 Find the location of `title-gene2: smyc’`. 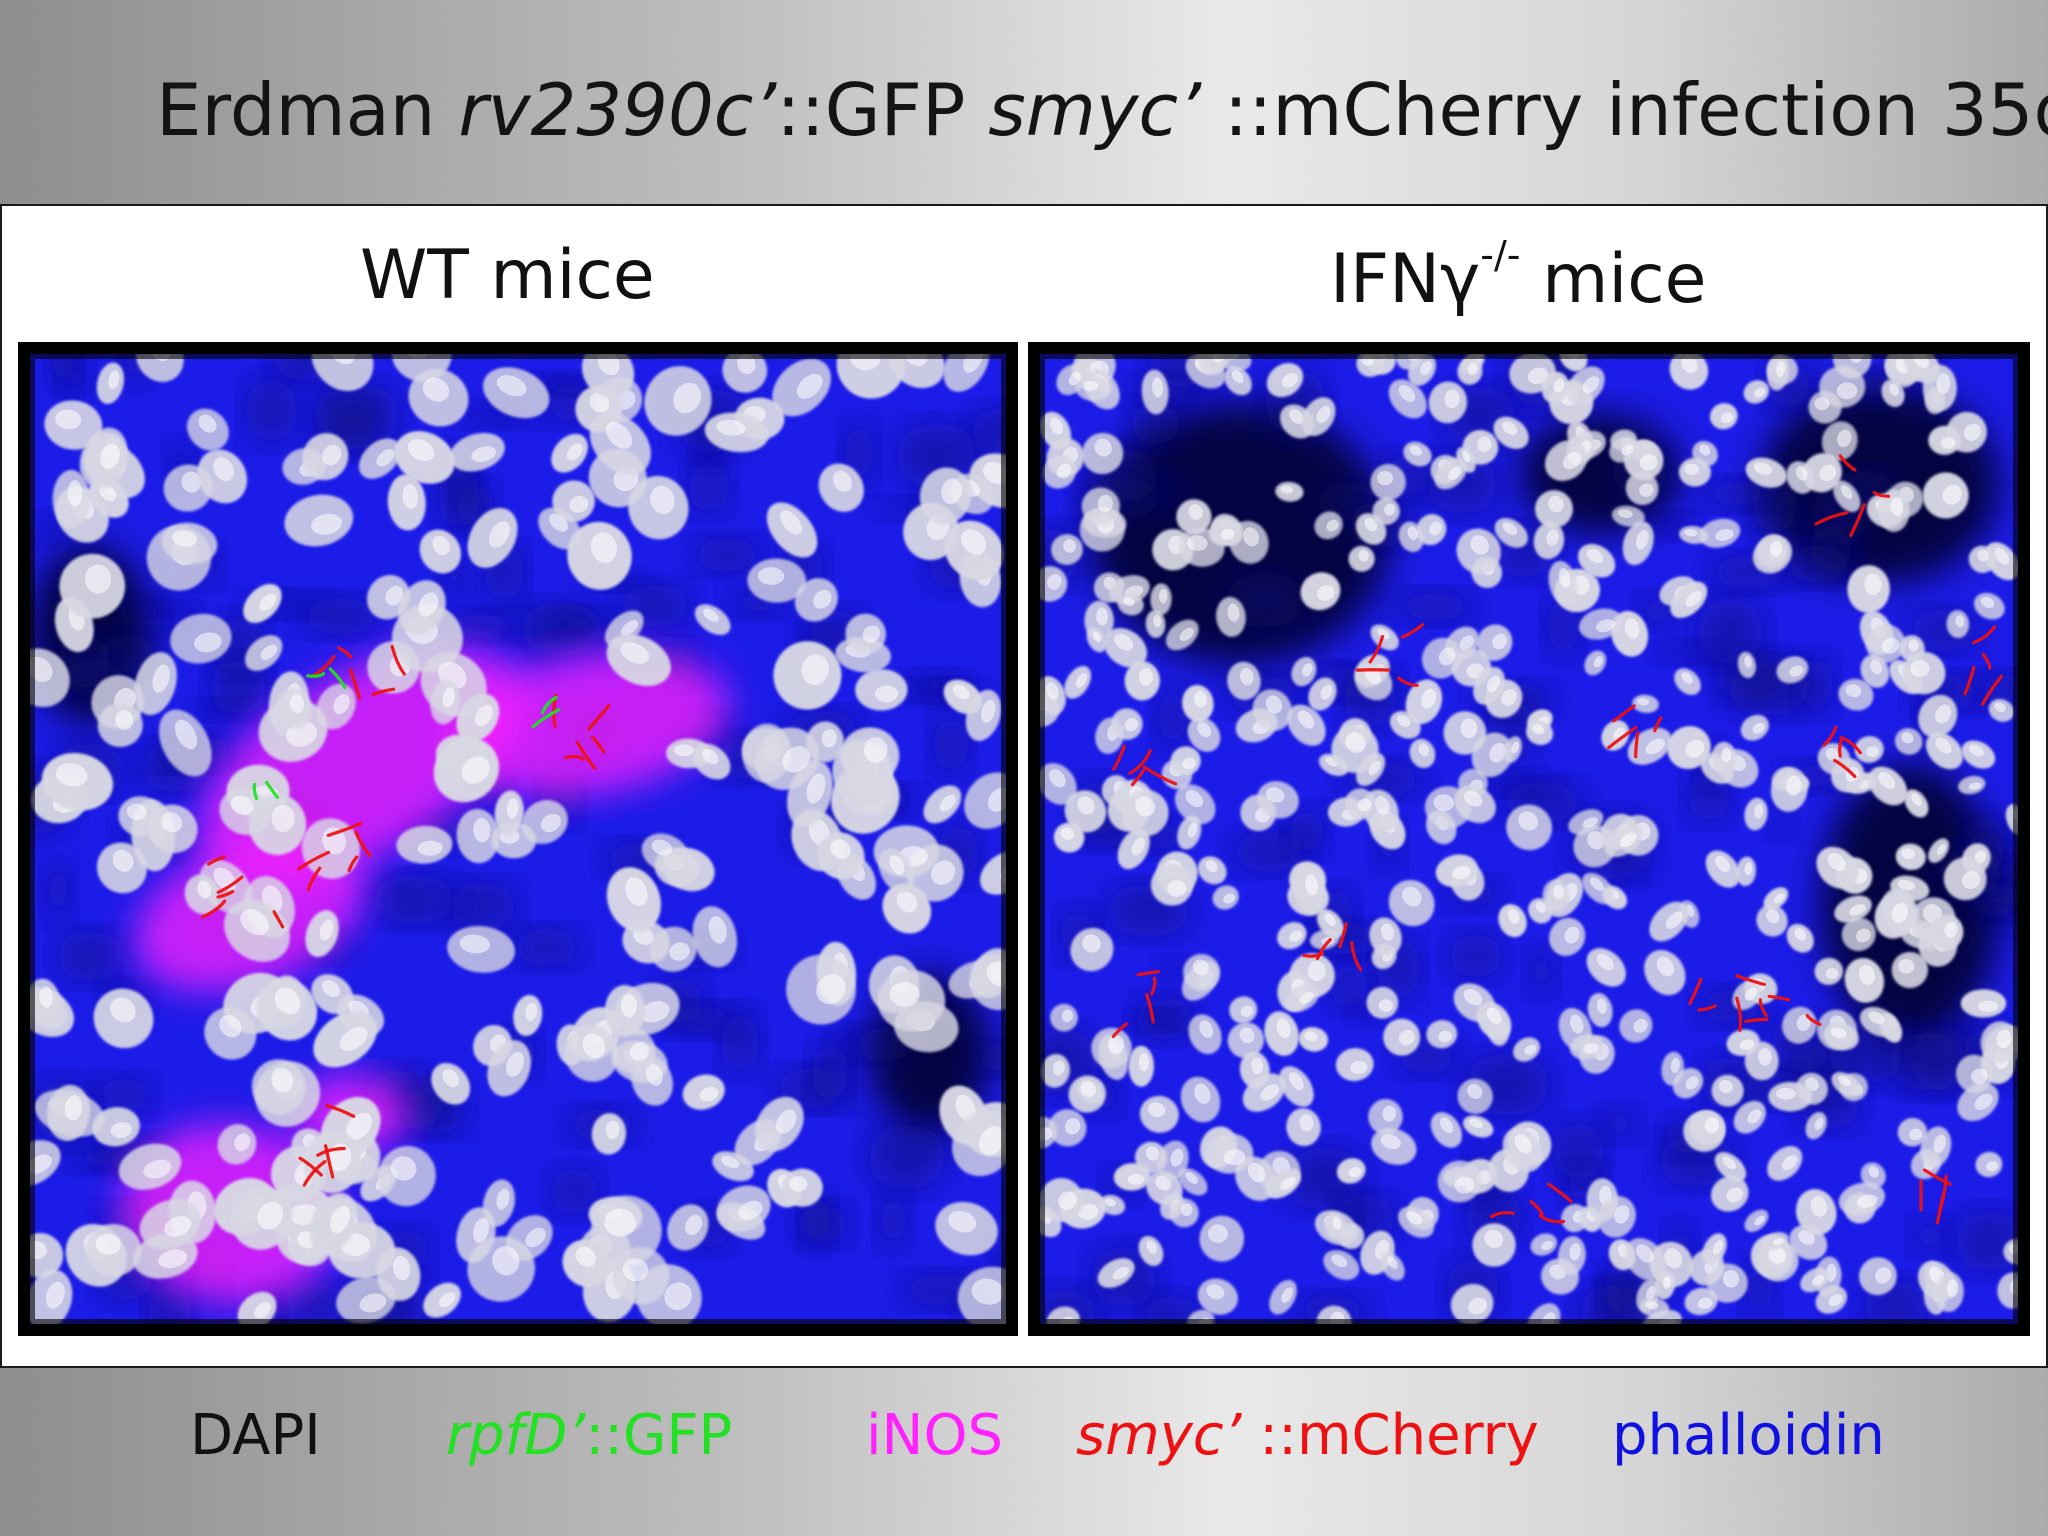

title-gene2: smyc’ is located at coordinates (1094, 110).